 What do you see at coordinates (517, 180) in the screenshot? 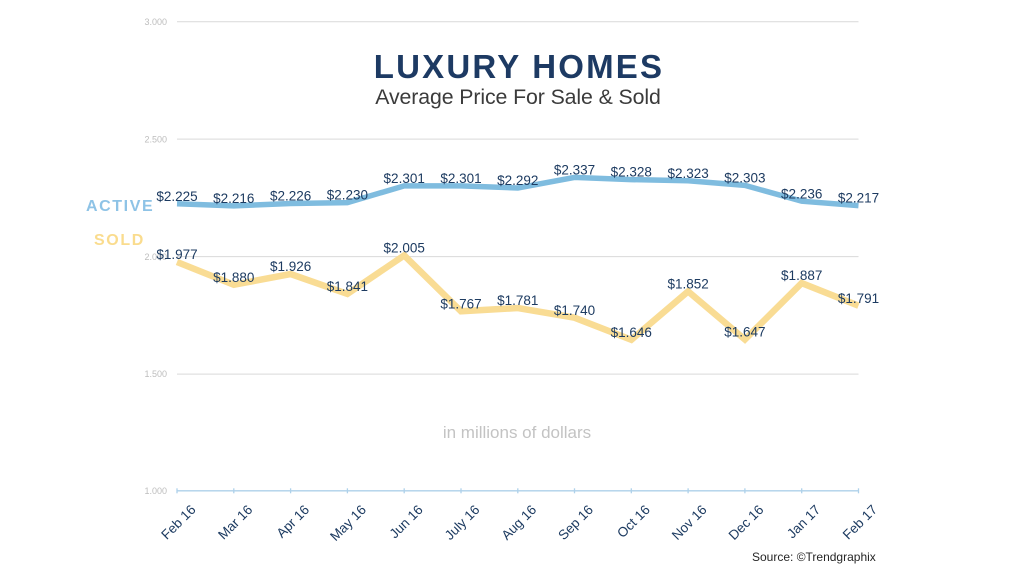
I see `svg-text: $2.292` at bounding box center [517, 180].